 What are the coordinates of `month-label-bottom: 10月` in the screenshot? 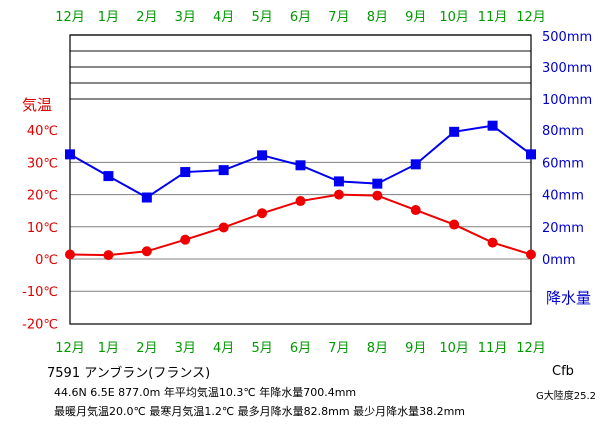 It's located at (454, 348).